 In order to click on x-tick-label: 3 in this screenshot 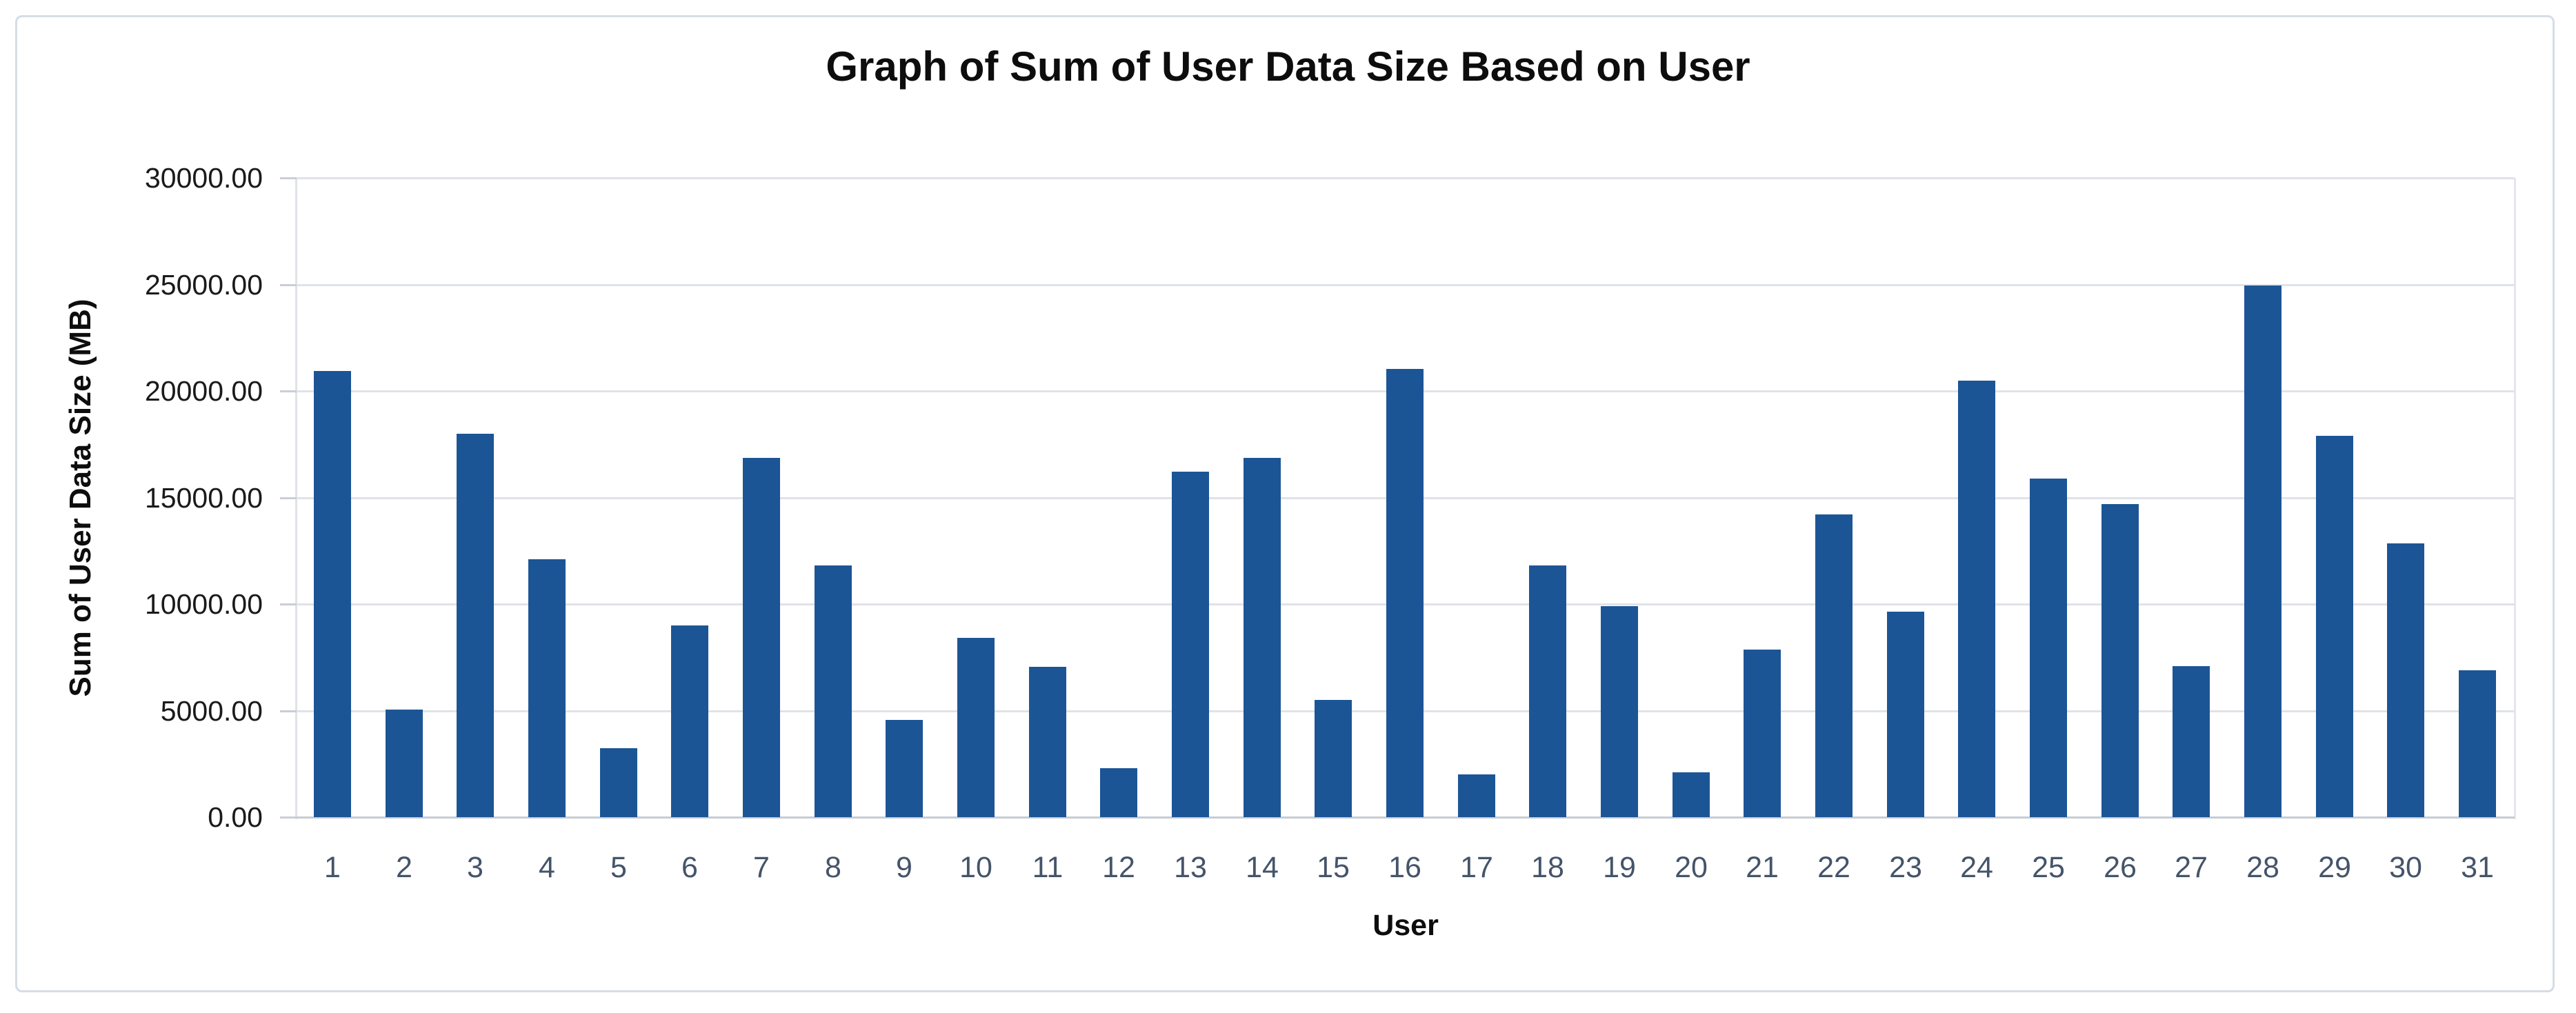, I will do `click(475, 867)`.